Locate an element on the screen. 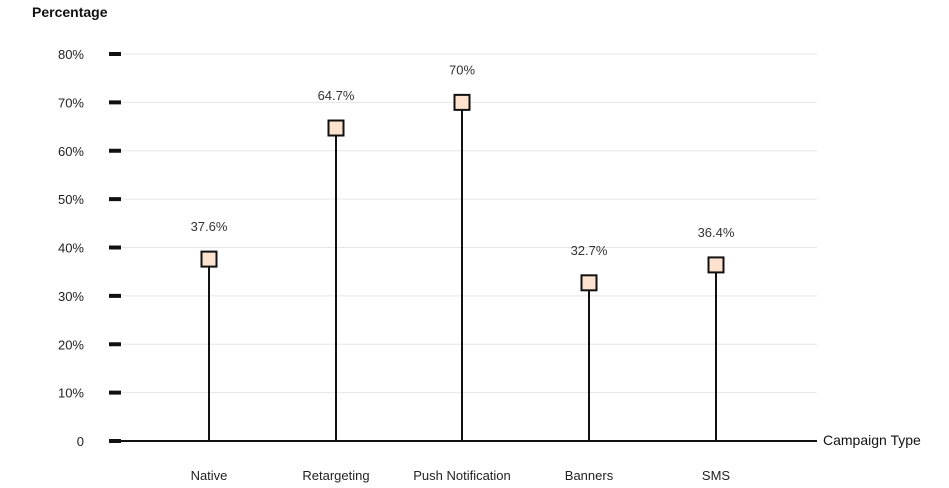 This screenshot has height=488, width=949. y-tick-label: 80% is located at coordinates (71, 54).